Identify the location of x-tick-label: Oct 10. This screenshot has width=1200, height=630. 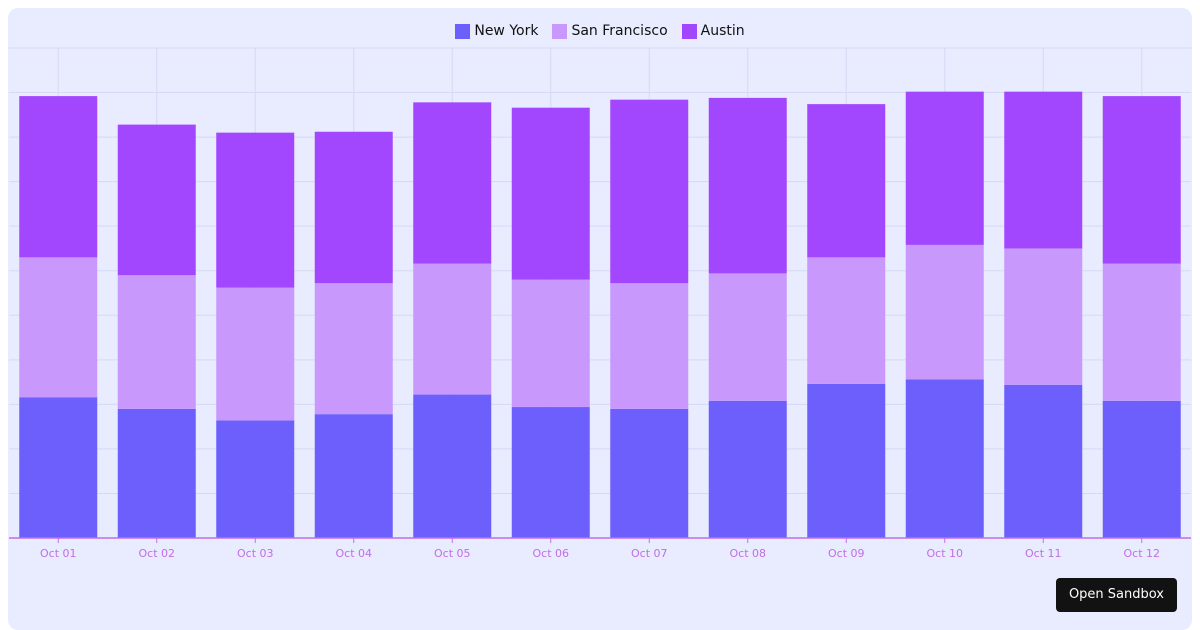
(944, 553).